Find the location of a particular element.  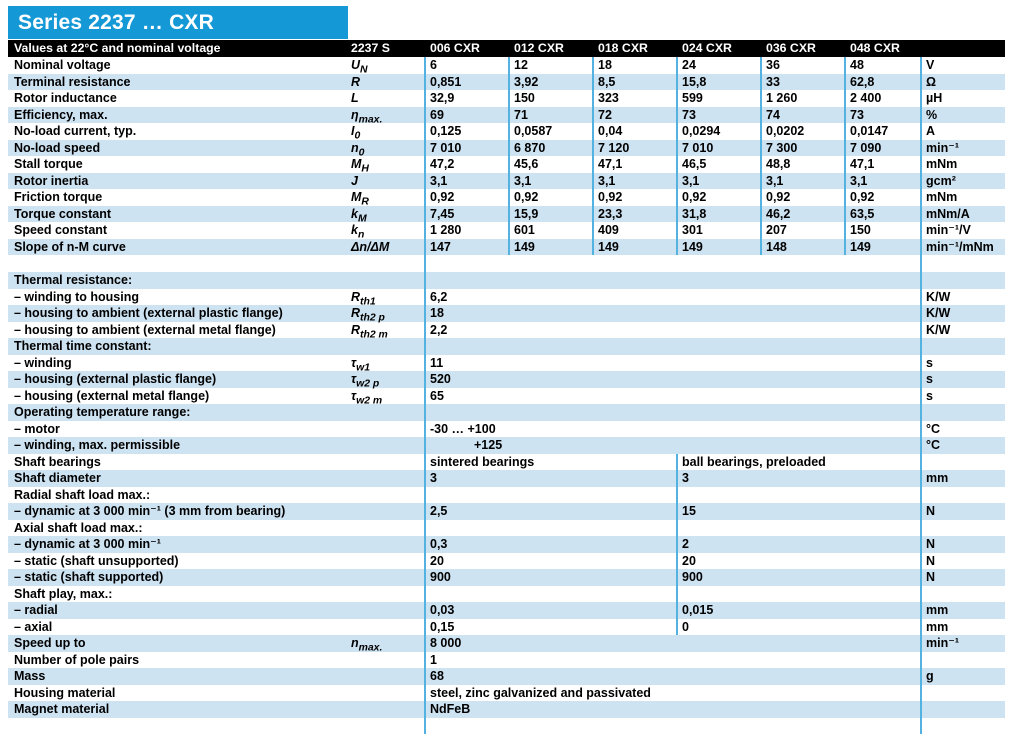

table-row: – winding, max. permissible +125 °C is located at coordinates (506, 445).